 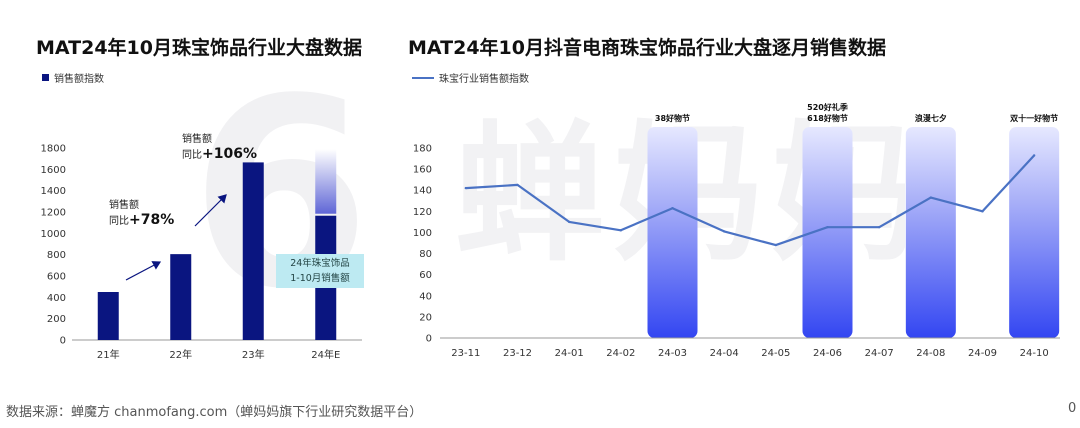 What do you see at coordinates (56, 255) in the screenshot?
I see `bar-y-tick-label: 800` at bounding box center [56, 255].